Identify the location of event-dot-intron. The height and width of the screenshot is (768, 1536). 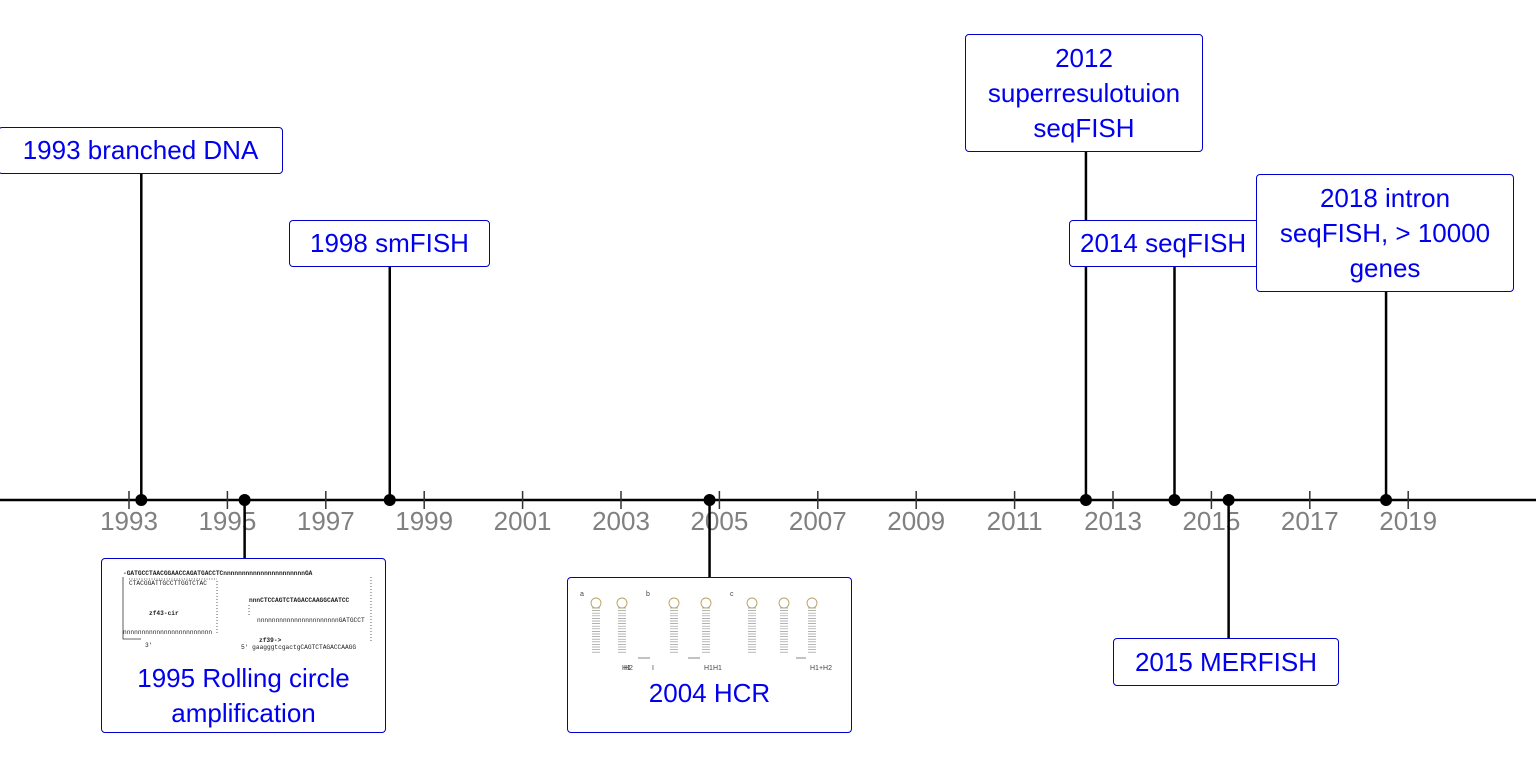
(1386, 500).